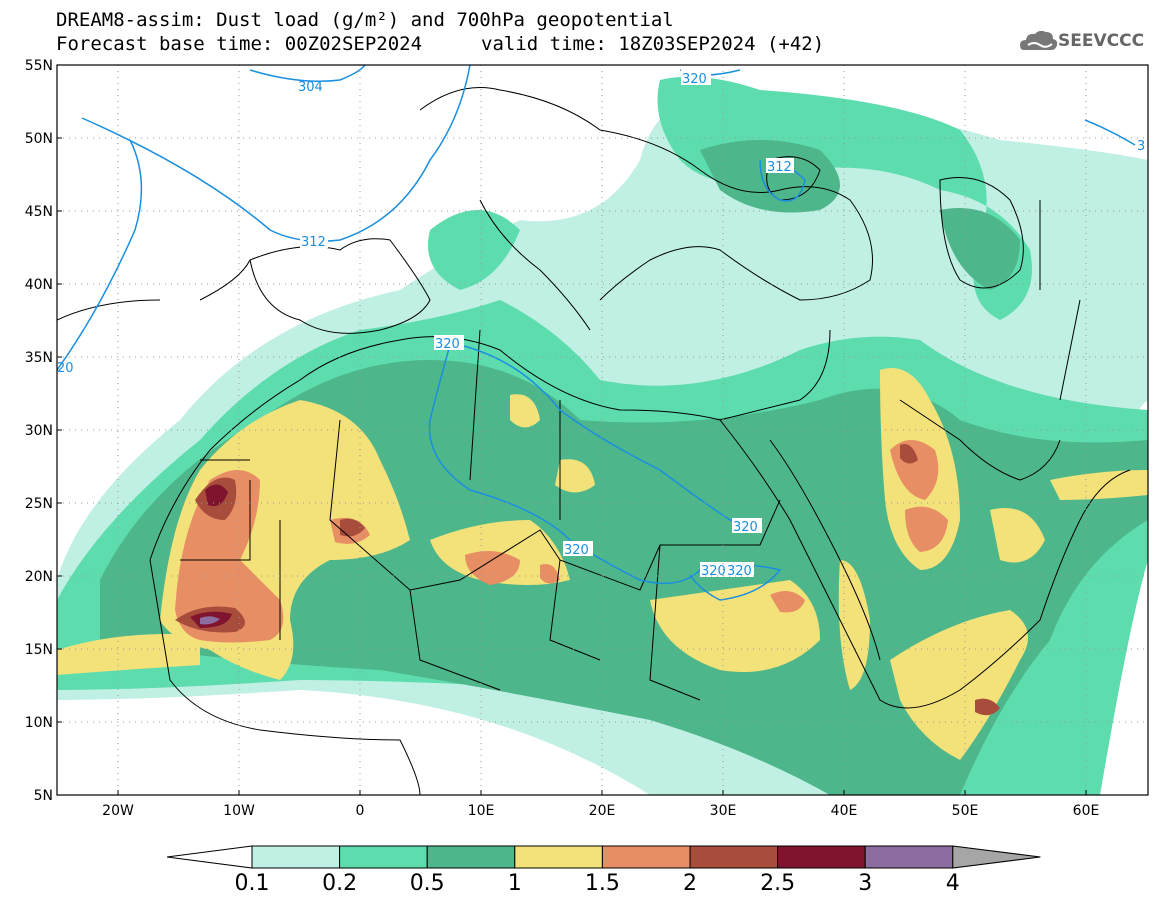 The height and width of the screenshot is (907, 1165). Describe the element at coordinates (39, 285) in the screenshot. I see `lat-label: 40N` at that location.